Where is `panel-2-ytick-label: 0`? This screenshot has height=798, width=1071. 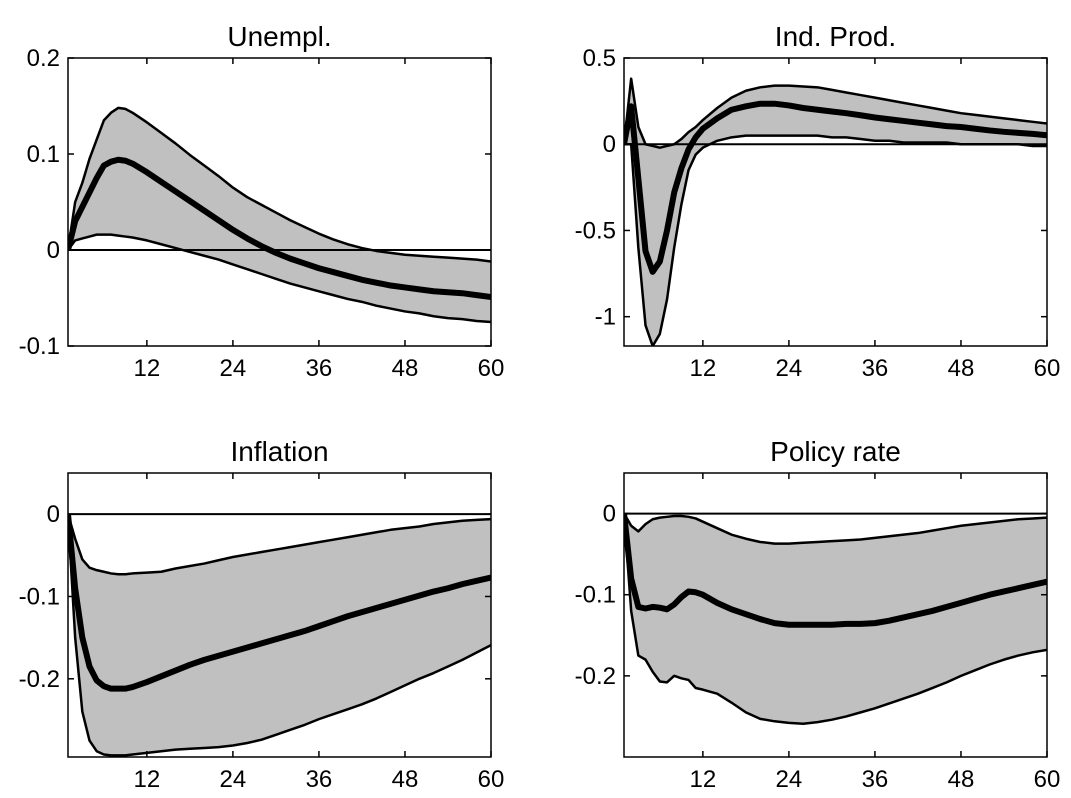
panel-2-ytick-label: 0 is located at coordinates (609, 144).